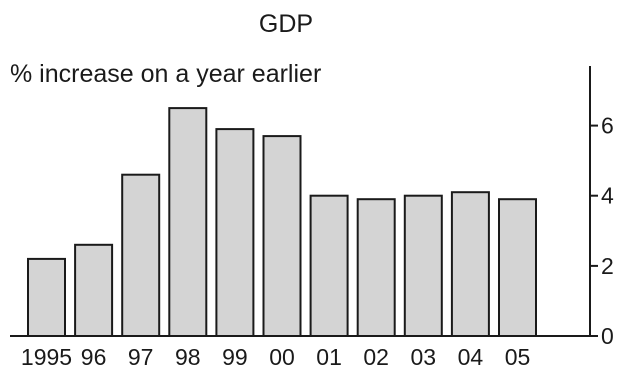 Image resolution: width=621 pixels, height=370 pixels. What do you see at coordinates (188, 357) in the screenshot?
I see `x-tick-label: 98` at bounding box center [188, 357].